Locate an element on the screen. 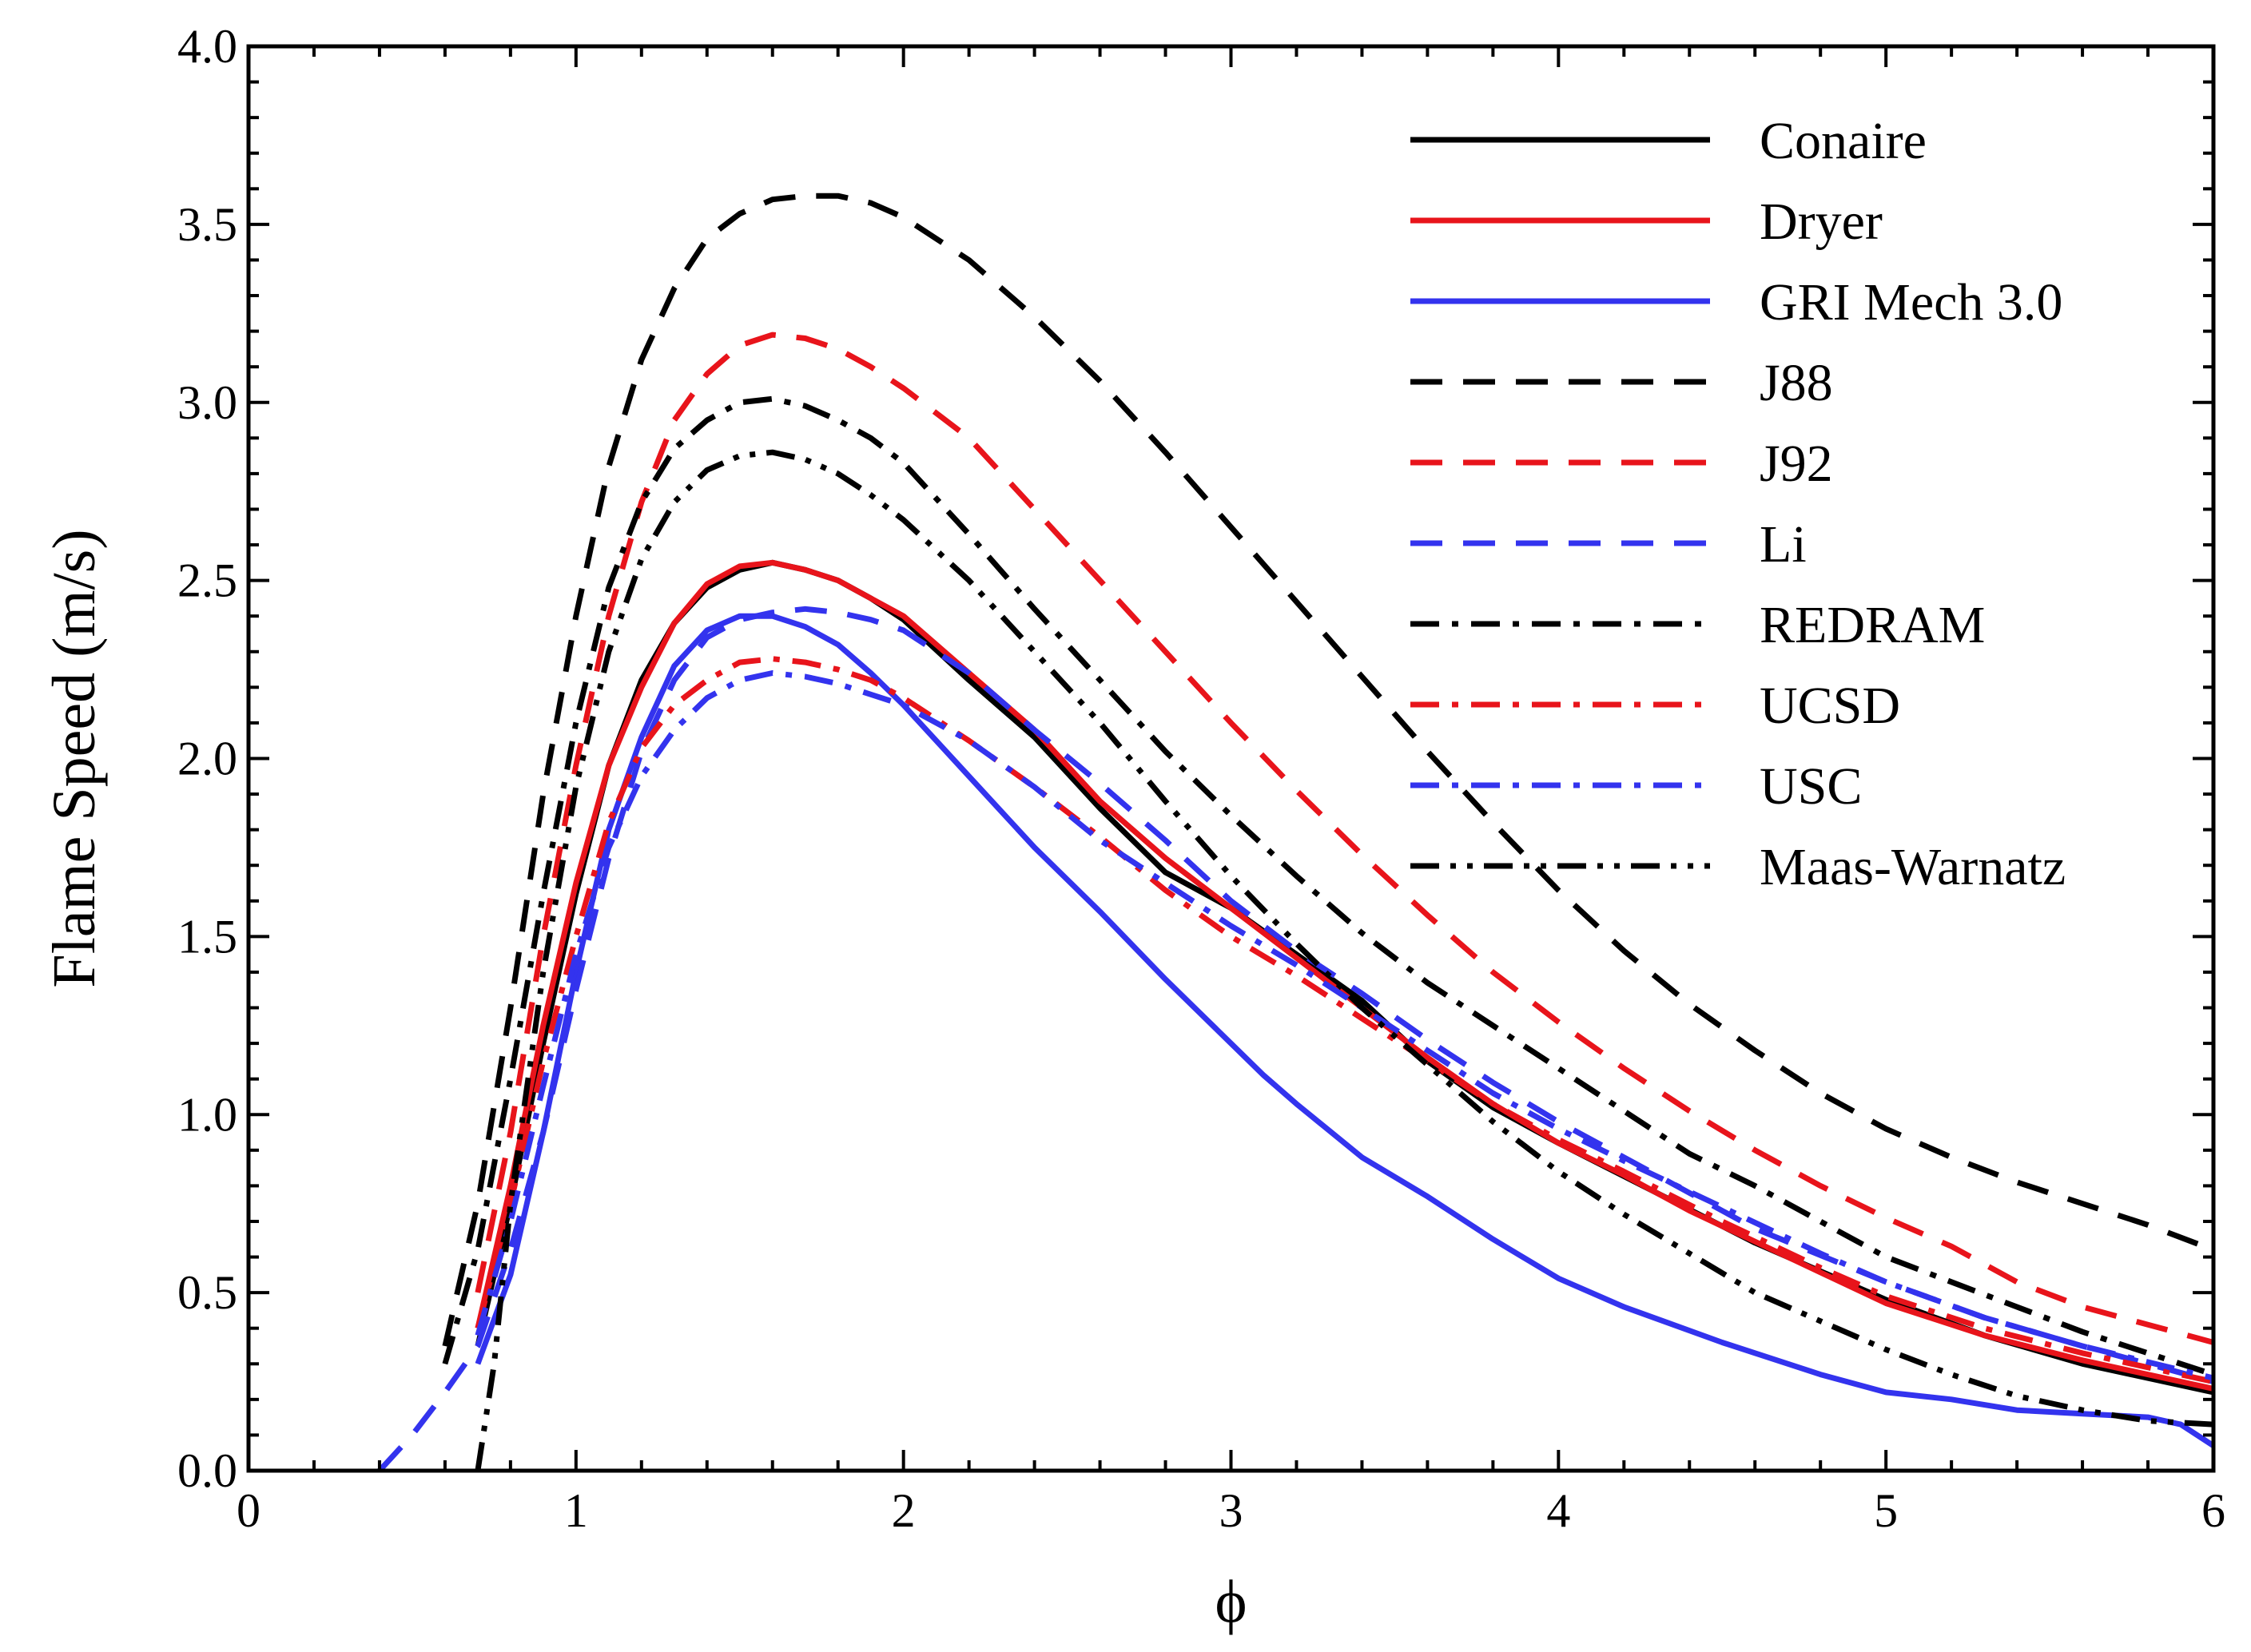 The image size is (2251, 1652). legend-label: REDRAM is located at coordinates (1872, 625).